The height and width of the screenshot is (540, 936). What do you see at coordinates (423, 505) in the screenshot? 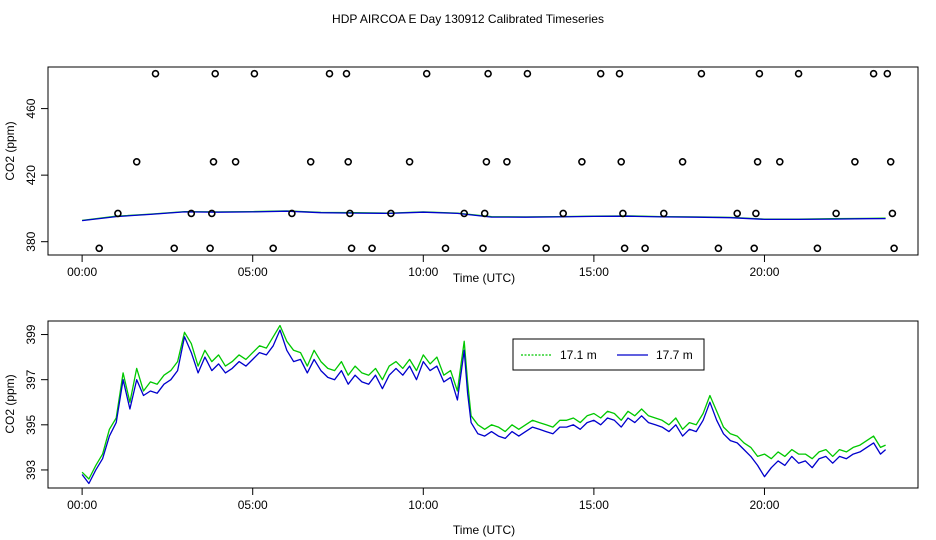
I see `bottom-x-tick-label: 10:00` at bounding box center [423, 505].